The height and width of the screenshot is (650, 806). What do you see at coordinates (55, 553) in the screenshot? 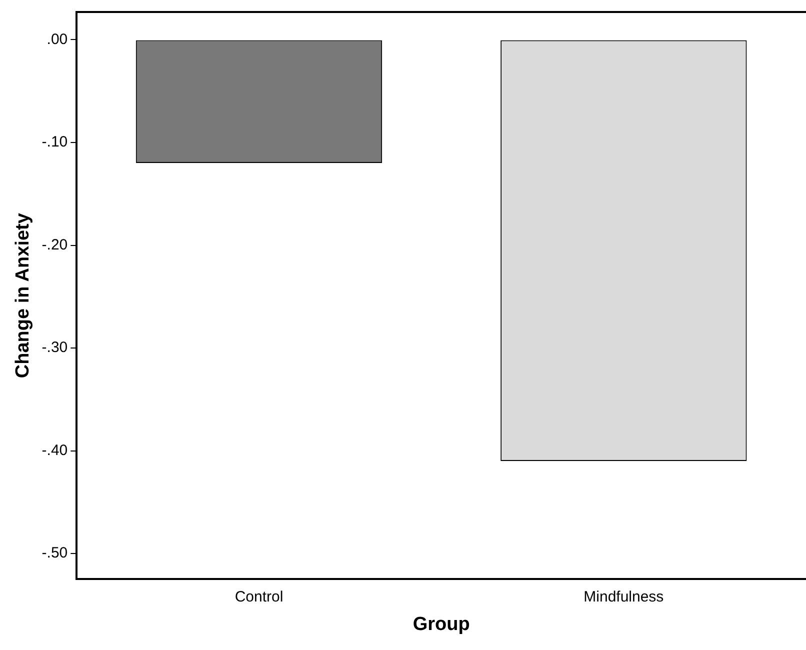
I see `y-tick-label: -.50` at bounding box center [55, 553].